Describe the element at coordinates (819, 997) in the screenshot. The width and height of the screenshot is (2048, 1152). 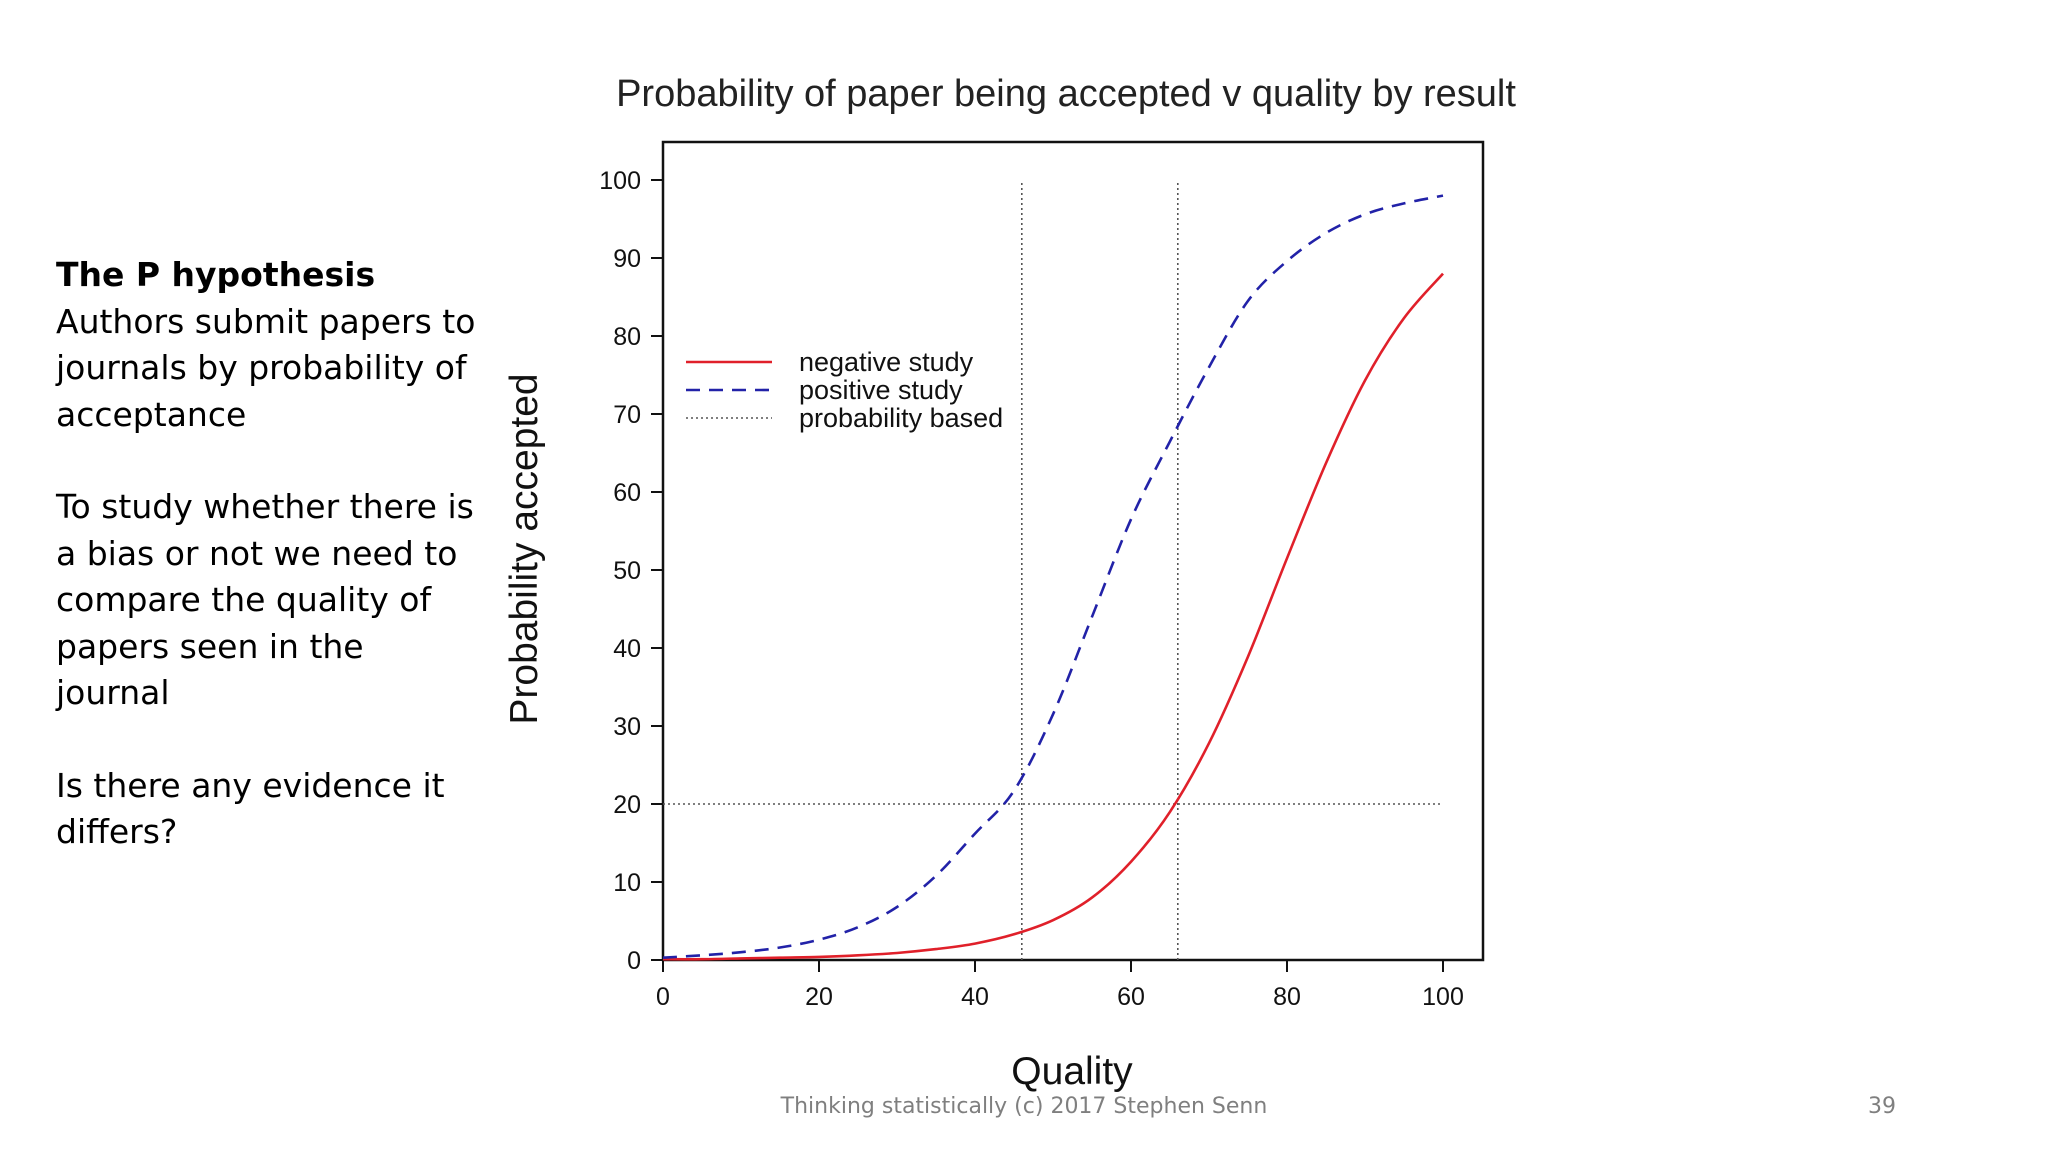
I see `x-tick-label: 20` at that location.